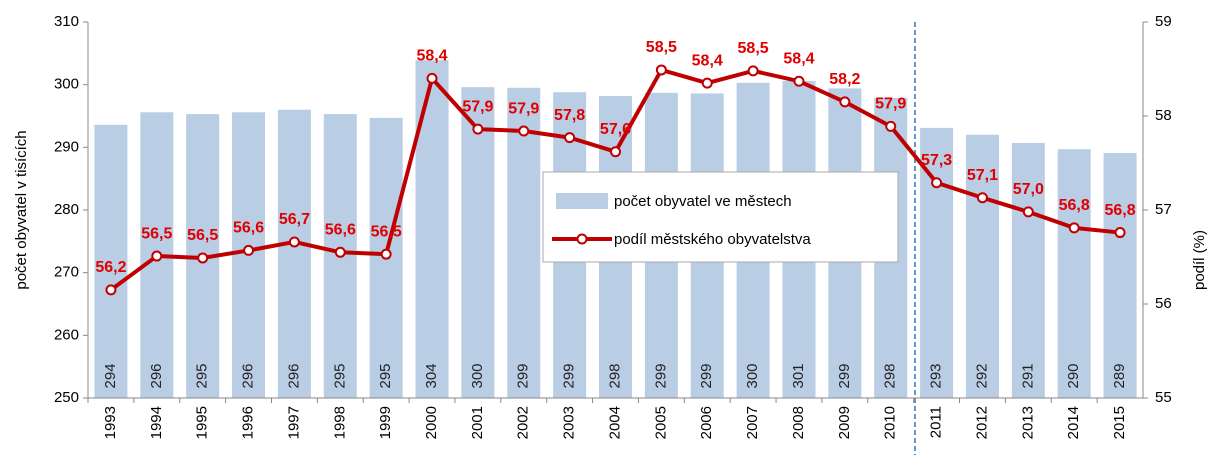  What do you see at coordinates (66, 21) in the screenshot?
I see `y-tick-label: 310` at bounding box center [66, 21].